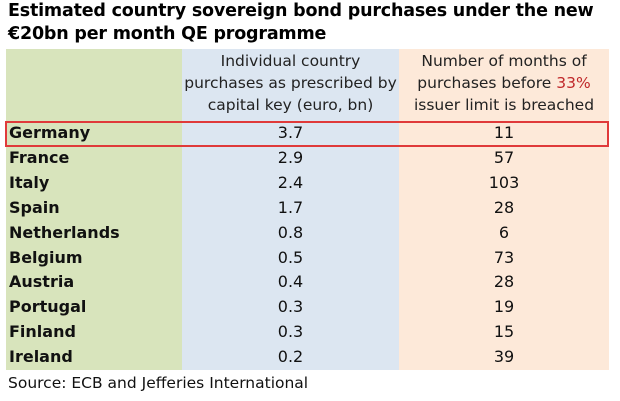  Describe the element at coordinates (504, 157) in the screenshot. I see `months-cell: 57` at that location.